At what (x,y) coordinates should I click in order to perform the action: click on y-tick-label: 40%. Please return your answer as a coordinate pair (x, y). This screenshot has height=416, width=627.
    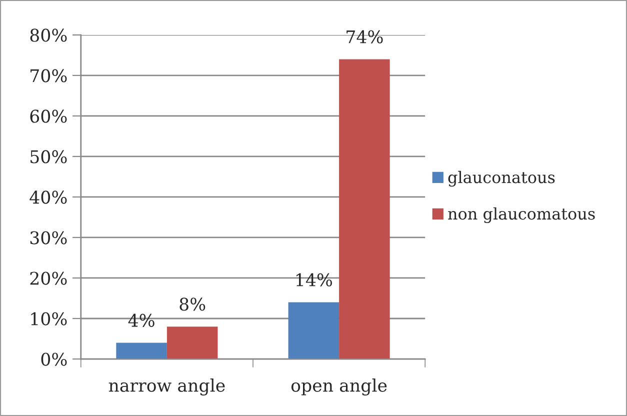
    Looking at the image, I should click on (48, 197).